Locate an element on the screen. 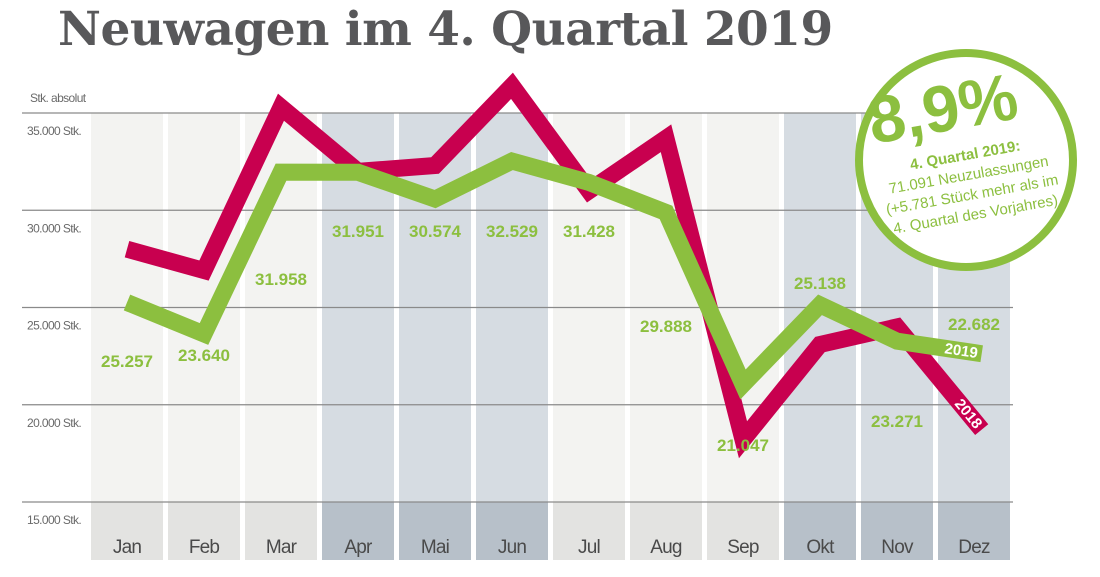  data-label: 25.257 is located at coordinates (127, 361).